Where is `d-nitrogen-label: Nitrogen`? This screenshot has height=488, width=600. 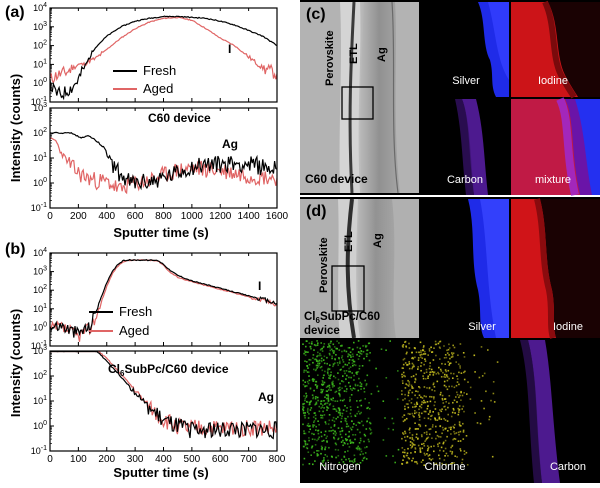 d-nitrogen-label: Nitrogen is located at coordinates (340, 467).